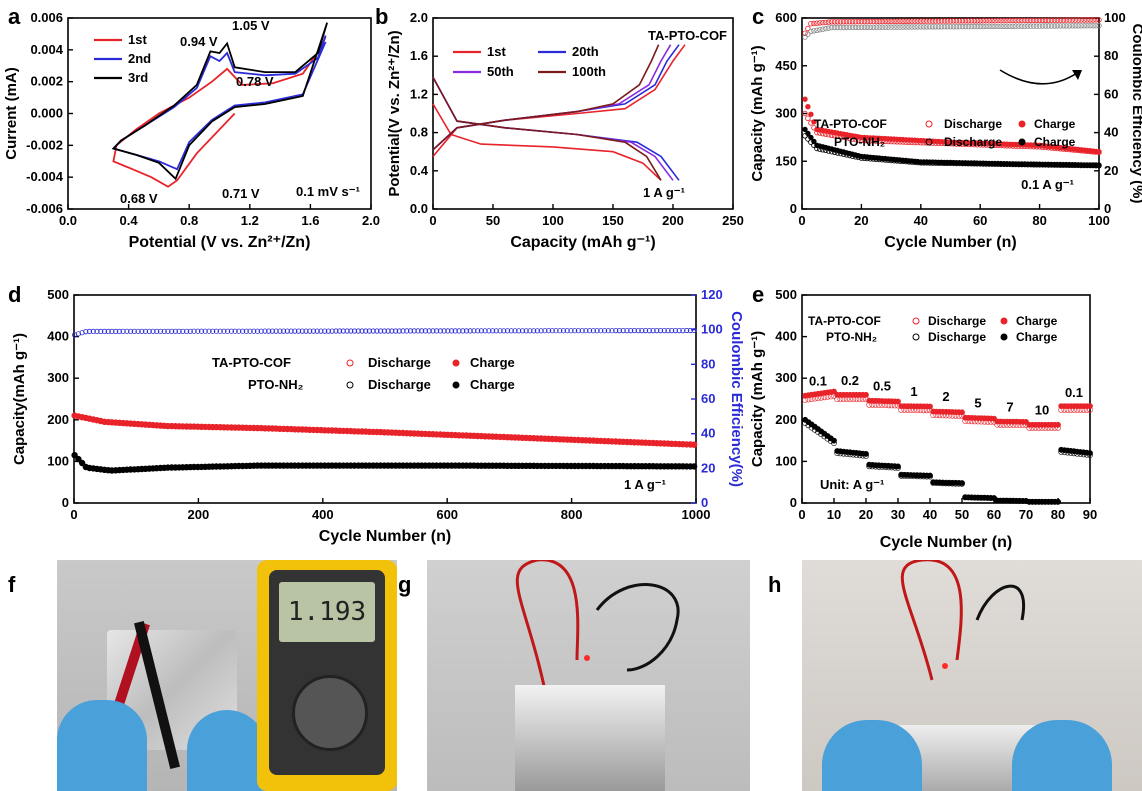 Image resolution: width=1142 pixels, height=791 pixels. I want to click on y-axis-label: Capacity (mAh g⁻¹), so click(757, 399).